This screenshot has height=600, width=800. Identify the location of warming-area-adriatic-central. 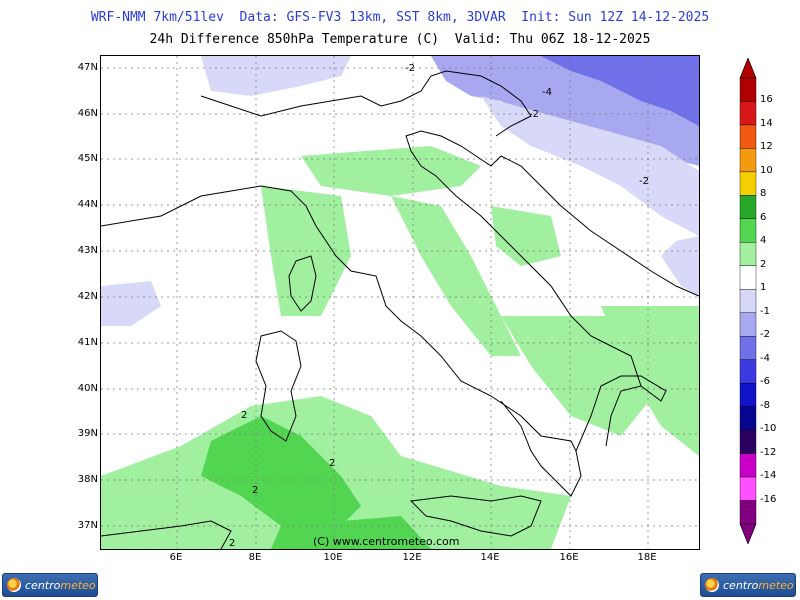
(526, 236).